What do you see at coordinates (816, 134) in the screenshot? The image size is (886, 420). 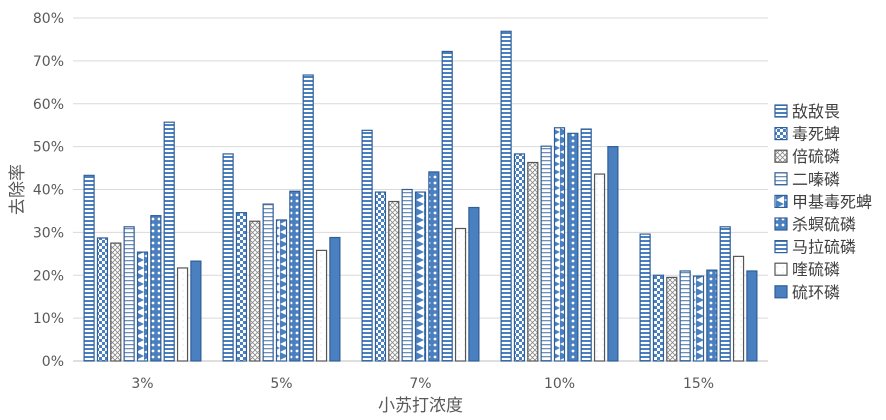 I see `legend-label: 毒死蜱` at bounding box center [816, 134].